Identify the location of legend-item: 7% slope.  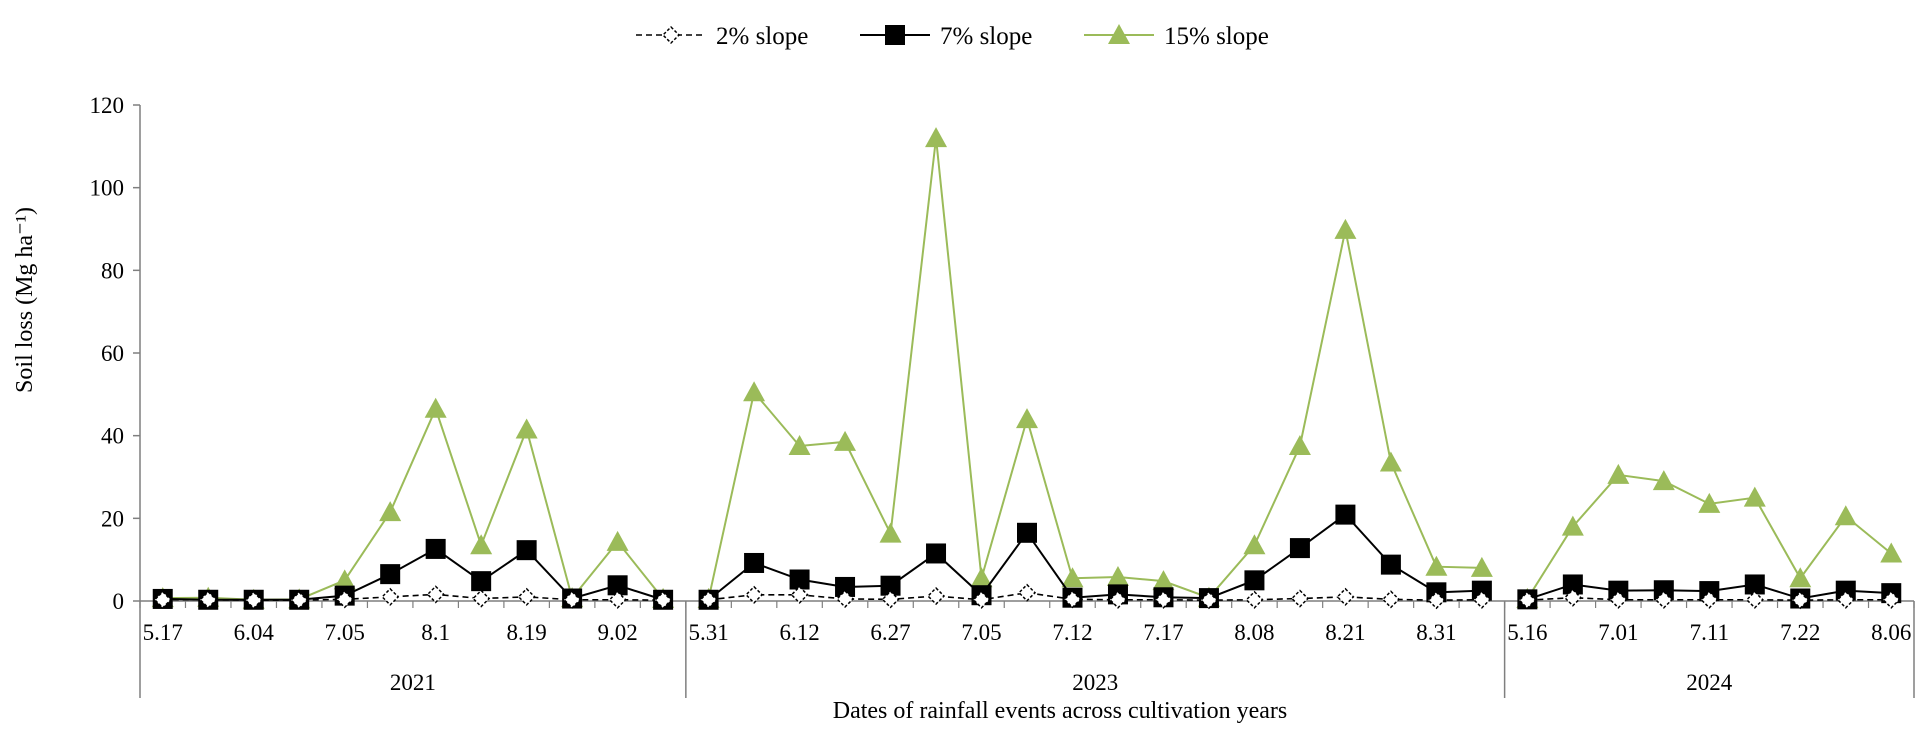
(946, 36).